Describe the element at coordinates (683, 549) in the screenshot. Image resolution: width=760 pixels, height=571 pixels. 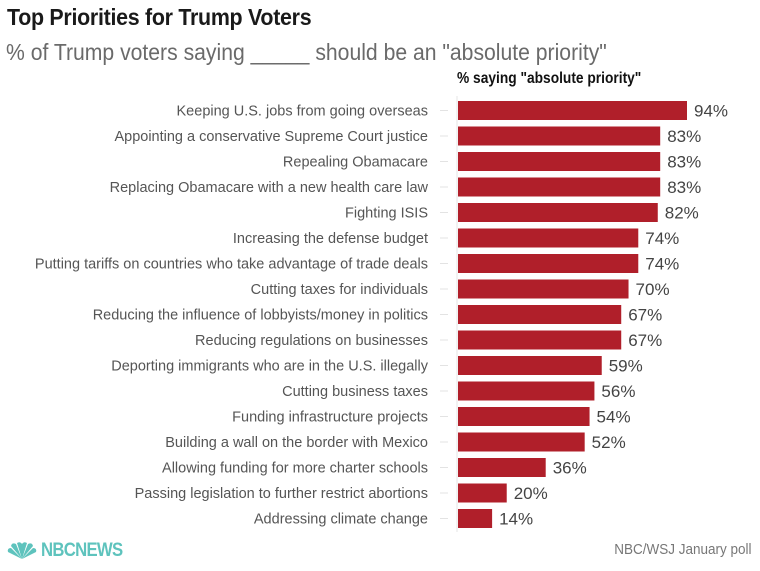
I see `source-note: NBC/WSJ January poll` at that location.